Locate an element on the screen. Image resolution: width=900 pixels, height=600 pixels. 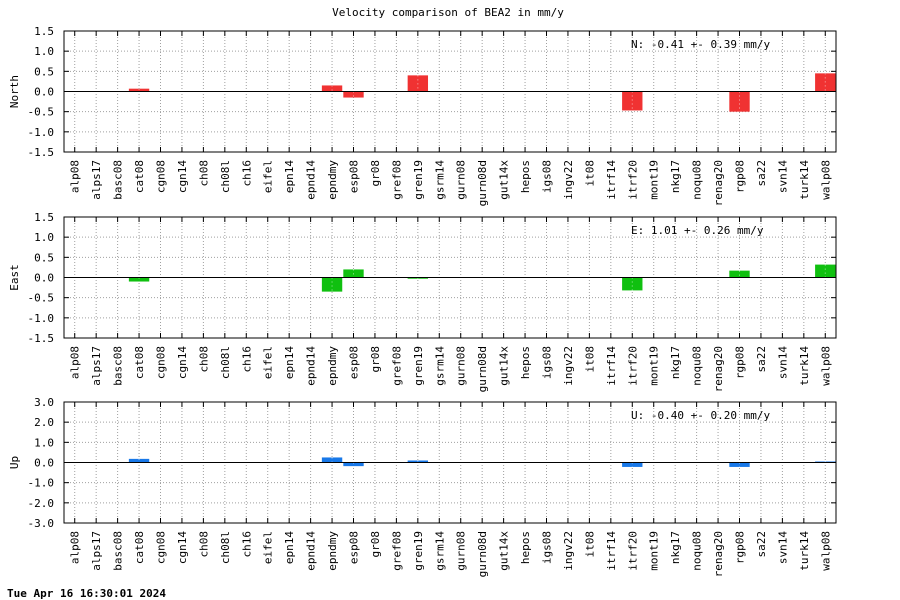
footer-timestamp: Tue Apr 16 16:30:01 2024 is located at coordinates (86, 593).